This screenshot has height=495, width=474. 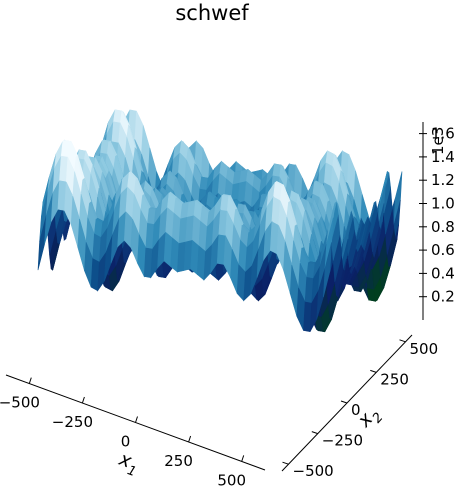 I want to click on z-tick-label: 1.4, so click(x=443, y=157).